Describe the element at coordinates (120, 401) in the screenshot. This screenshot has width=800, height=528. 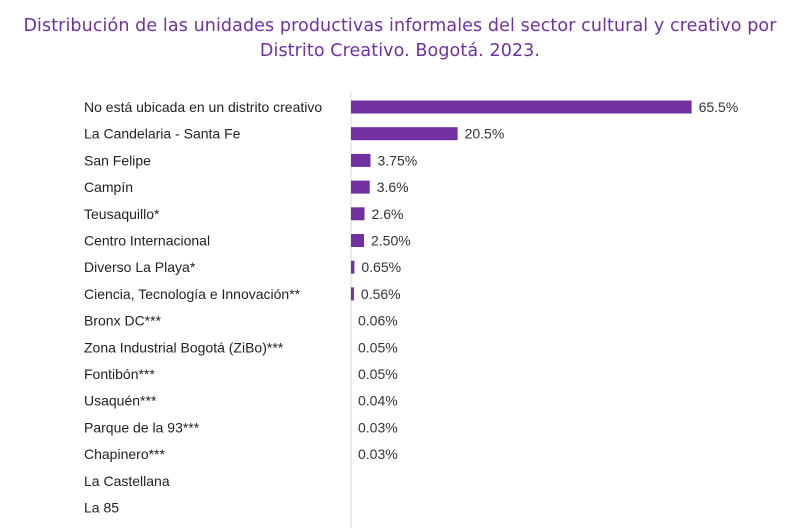
I see `category-label: Usaquén***` at that location.